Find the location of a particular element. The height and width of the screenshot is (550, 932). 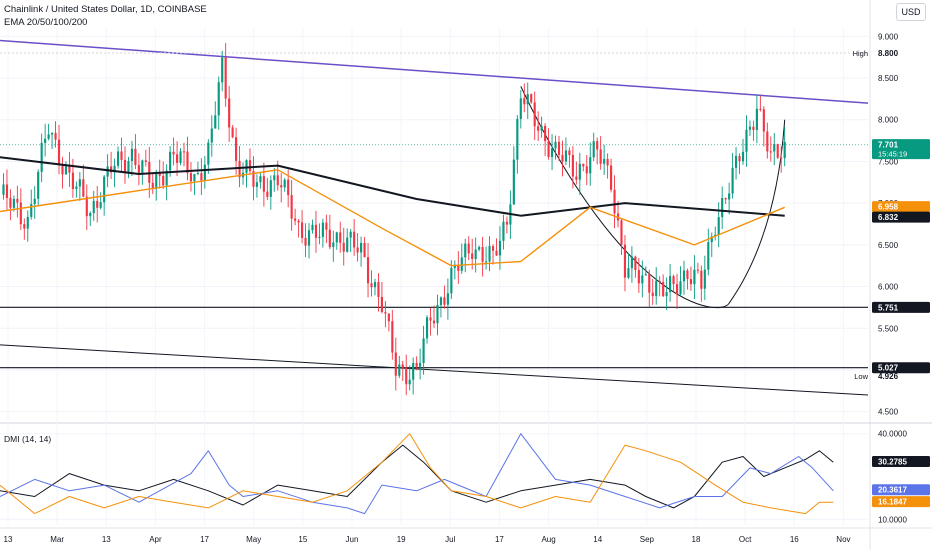

price-tick-label: 8.500 is located at coordinates (888, 78).